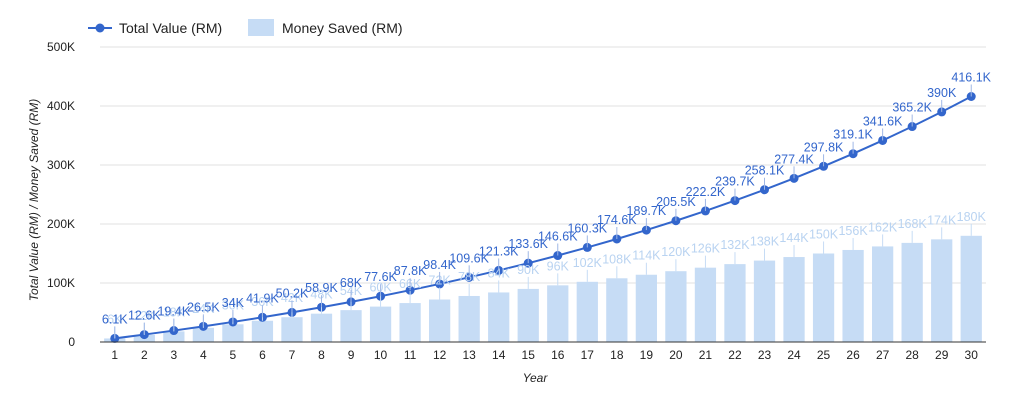 This screenshot has width=1024, height=405. What do you see at coordinates (233, 355) in the screenshot?
I see `x-tick-label: 5` at bounding box center [233, 355].